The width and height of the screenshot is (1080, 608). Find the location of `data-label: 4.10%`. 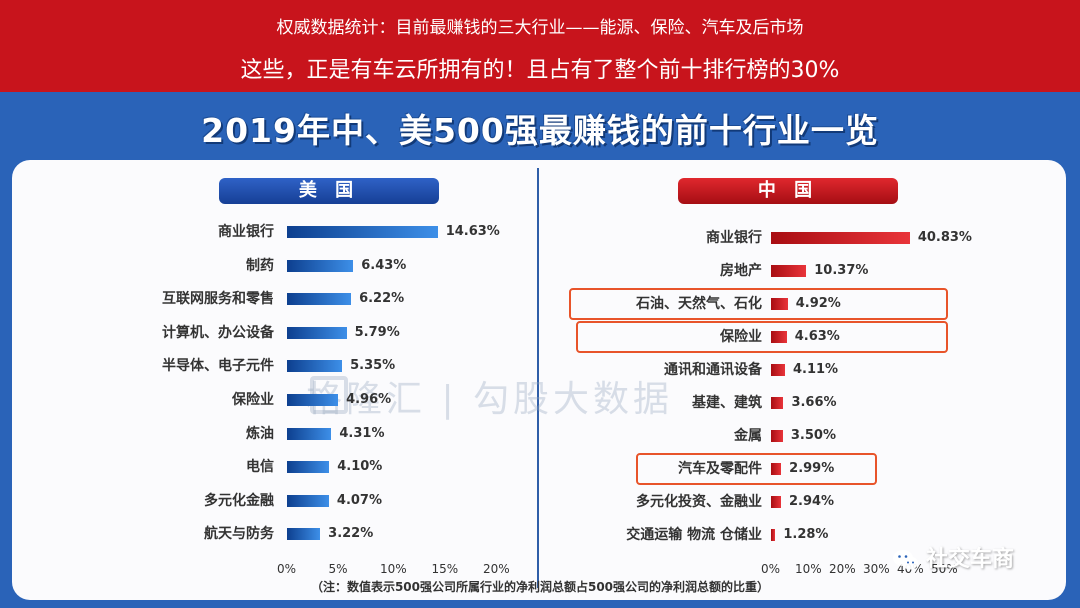

data-label: 4.10% is located at coordinates (360, 467).